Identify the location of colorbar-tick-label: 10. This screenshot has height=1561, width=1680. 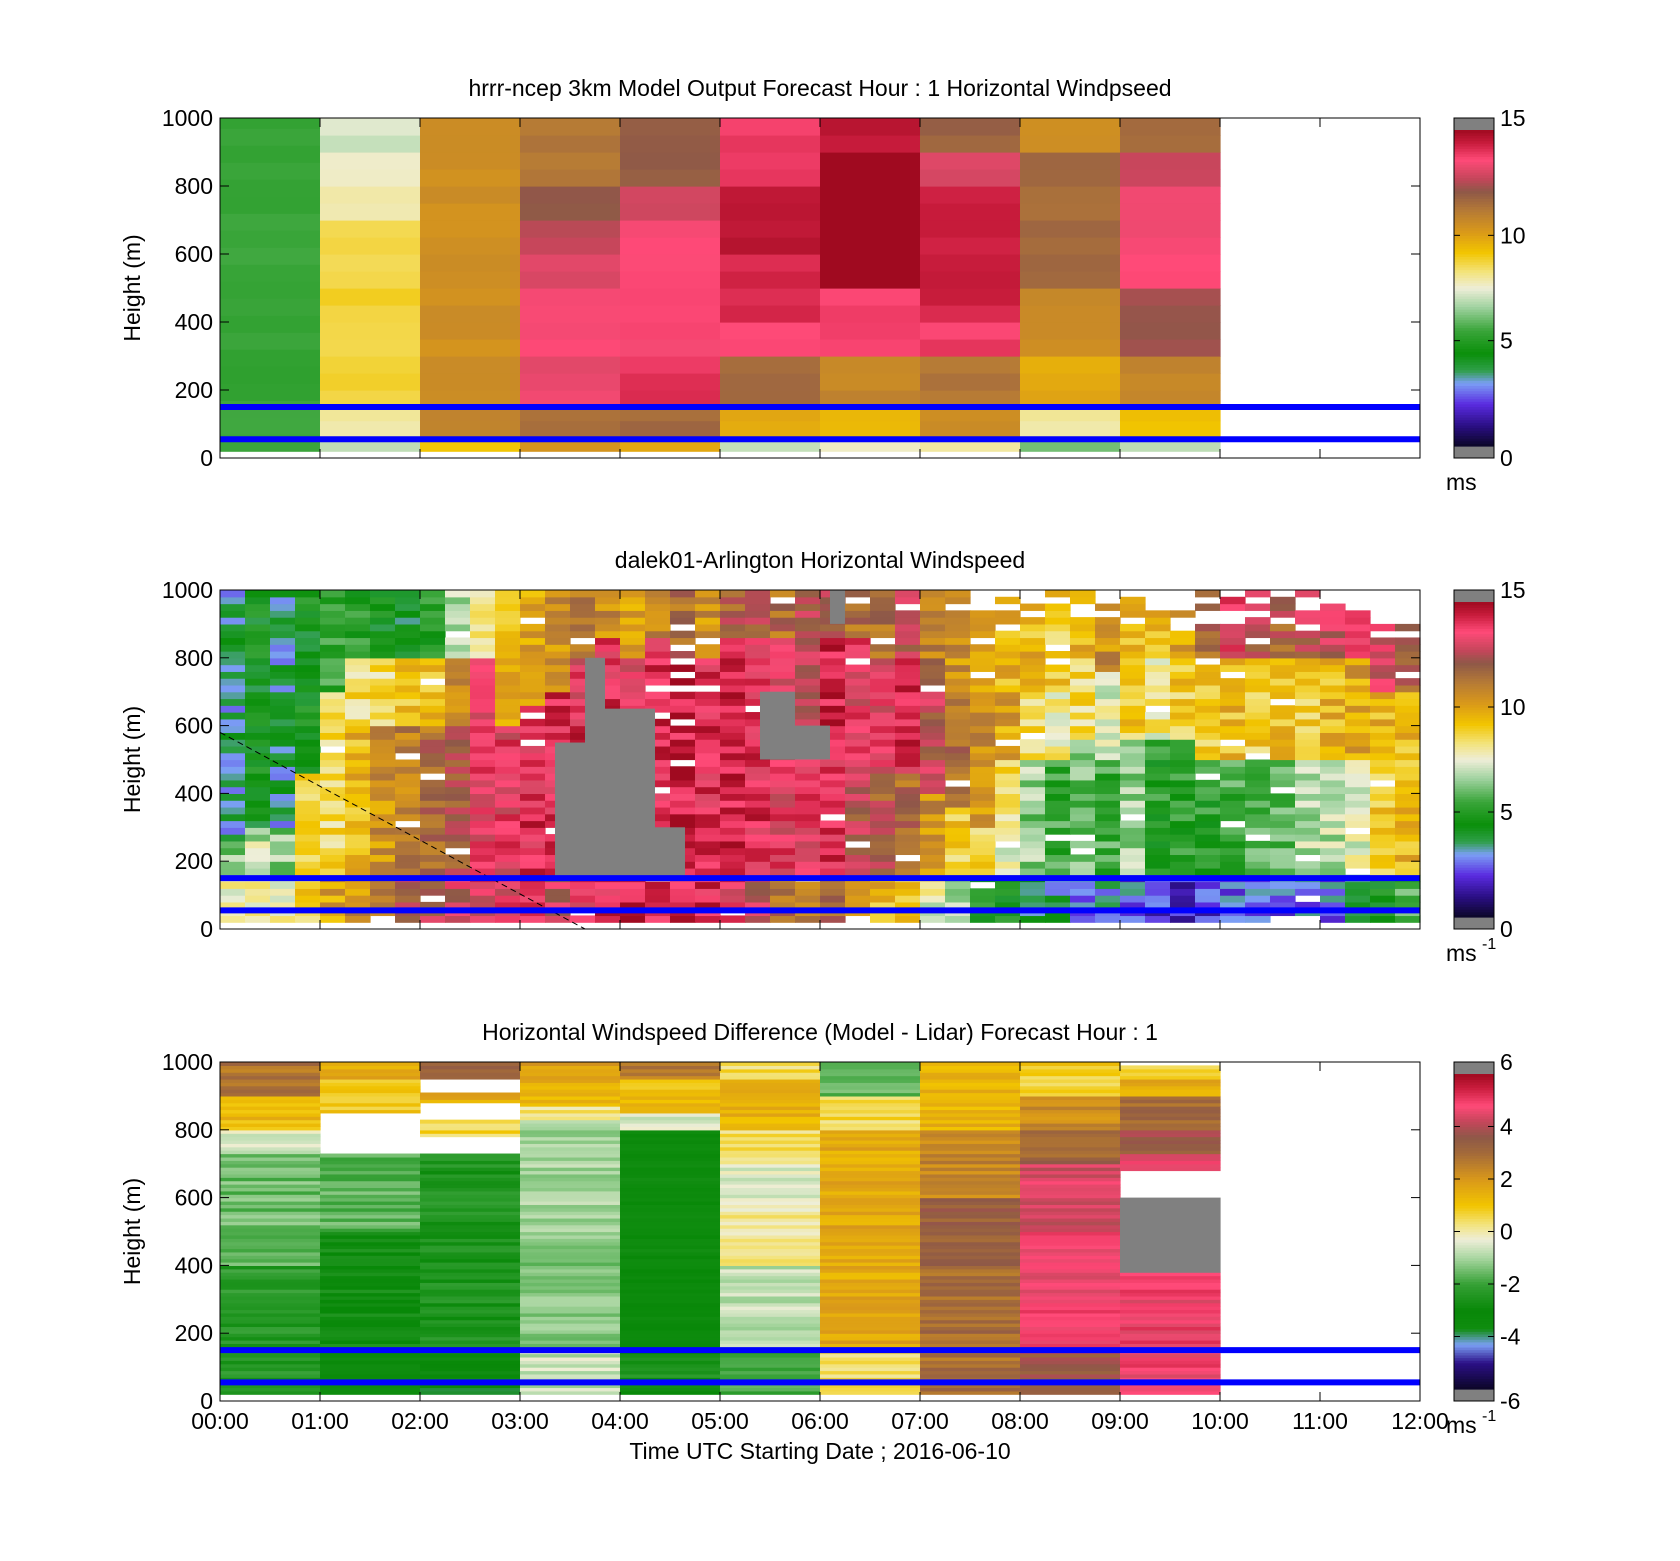
(1513, 707).